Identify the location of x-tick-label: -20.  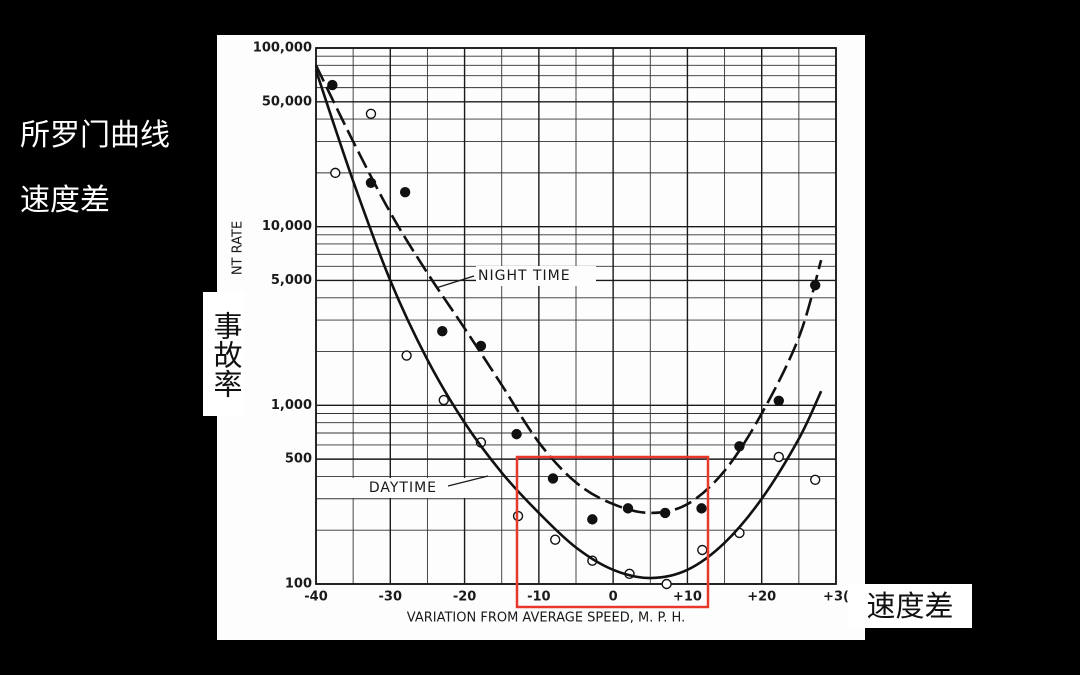
(465, 597).